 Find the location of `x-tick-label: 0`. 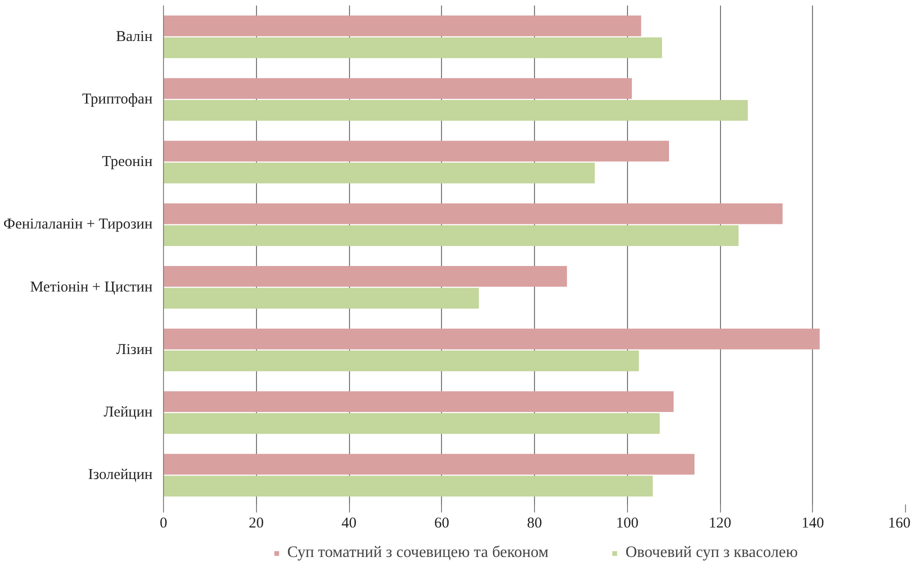

x-tick-label: 0 is located at coordinates (164, 524).